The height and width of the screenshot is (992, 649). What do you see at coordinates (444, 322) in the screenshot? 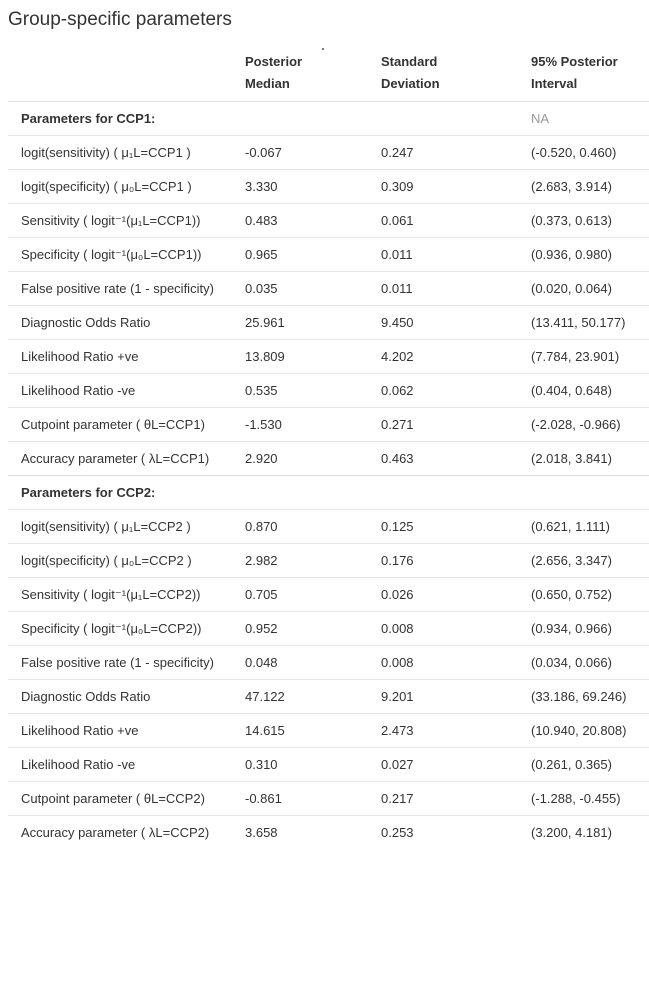
I see `standard-deviation-value: 9.450` at bounding box center [444, 322].